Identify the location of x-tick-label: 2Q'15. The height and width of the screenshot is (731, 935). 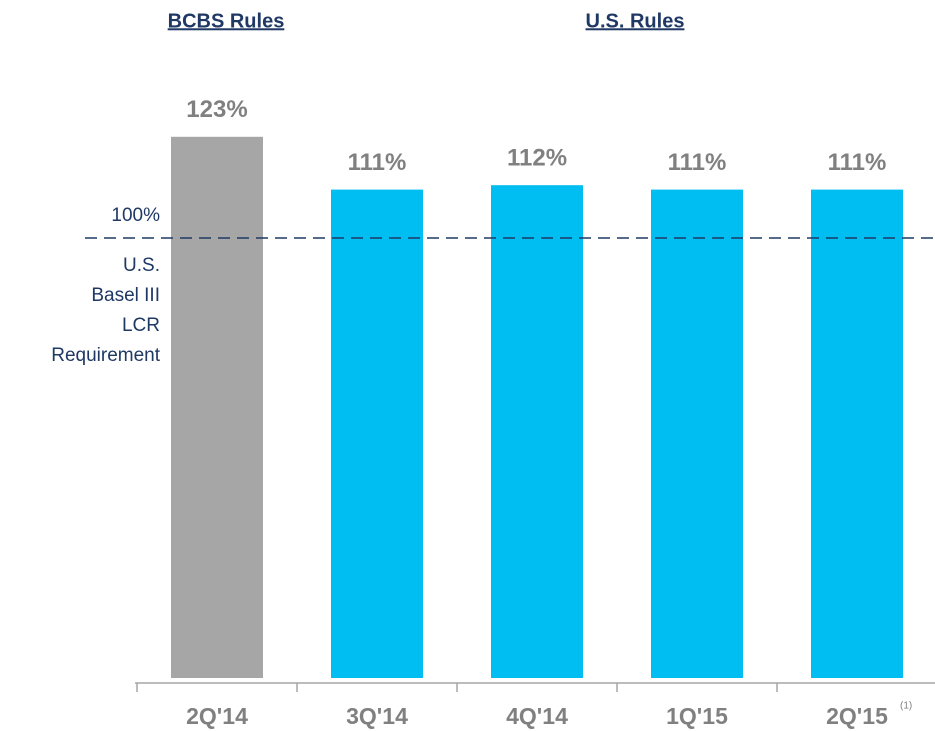
(857, 716).